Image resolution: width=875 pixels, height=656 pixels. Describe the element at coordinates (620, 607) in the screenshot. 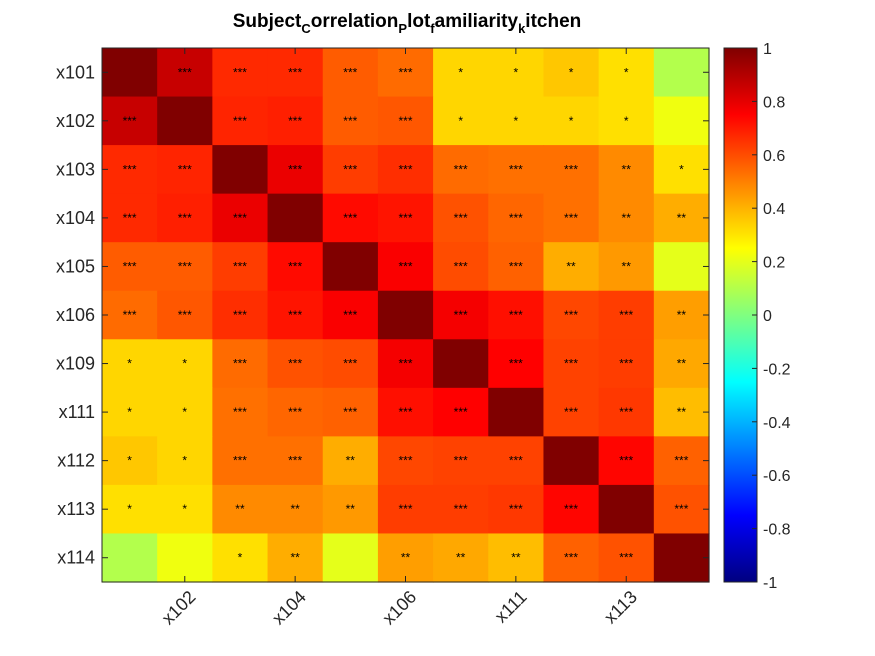

I see `x-tick-label: x113` at that location.